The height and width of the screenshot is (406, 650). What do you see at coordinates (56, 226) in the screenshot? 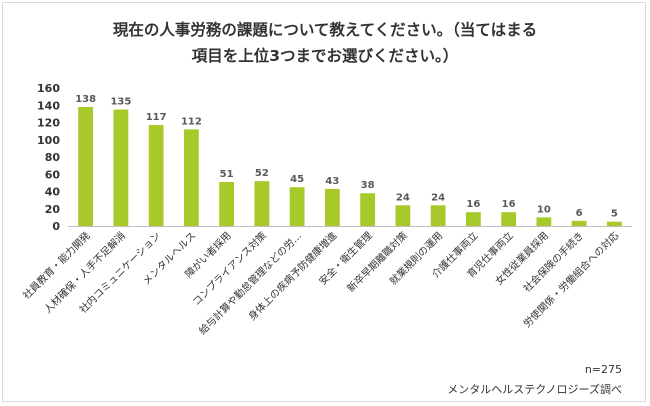
I see `y-tick-label: 0` at bounding box center [56, 226].